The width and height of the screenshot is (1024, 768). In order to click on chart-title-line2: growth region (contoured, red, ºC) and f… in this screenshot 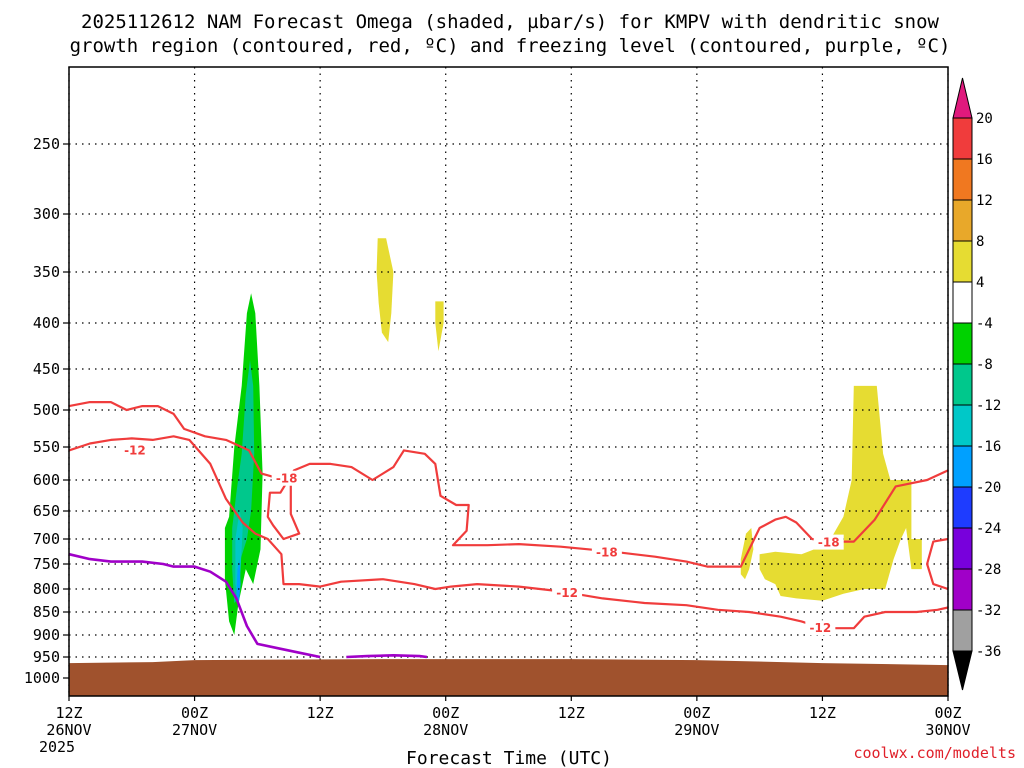, I will do `click(510, 46)`.